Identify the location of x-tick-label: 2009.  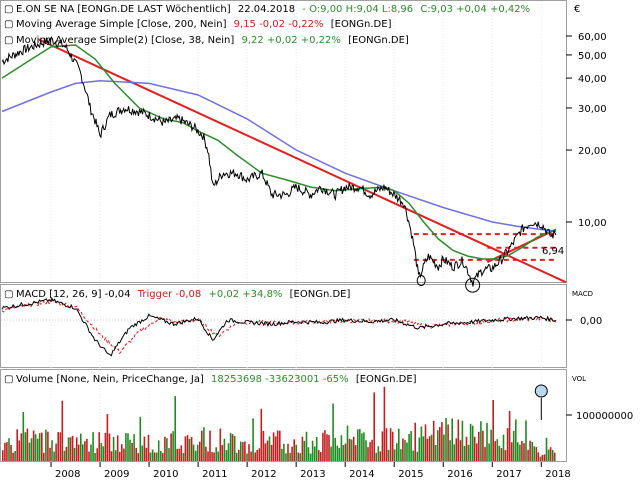
(116, 474).